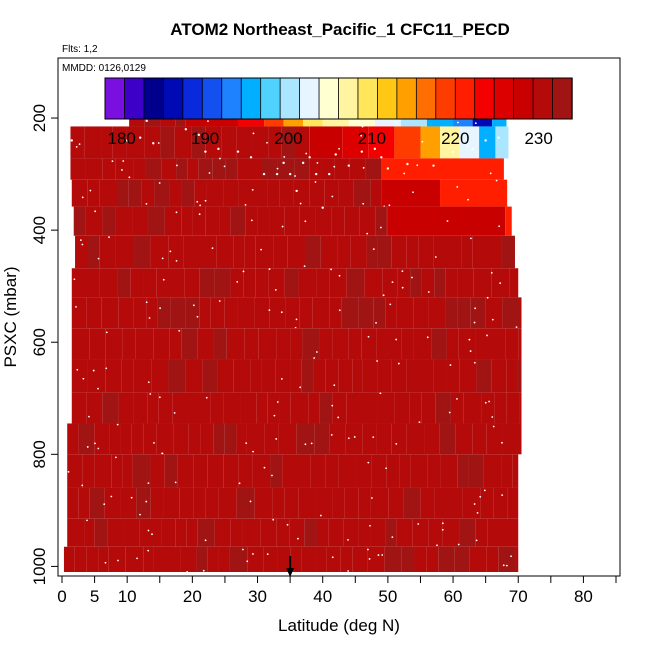  What do you see at coordinates (322, 596) in the screenshot?
I see `x-tick-label: 40` at bounding box center [322, 596].